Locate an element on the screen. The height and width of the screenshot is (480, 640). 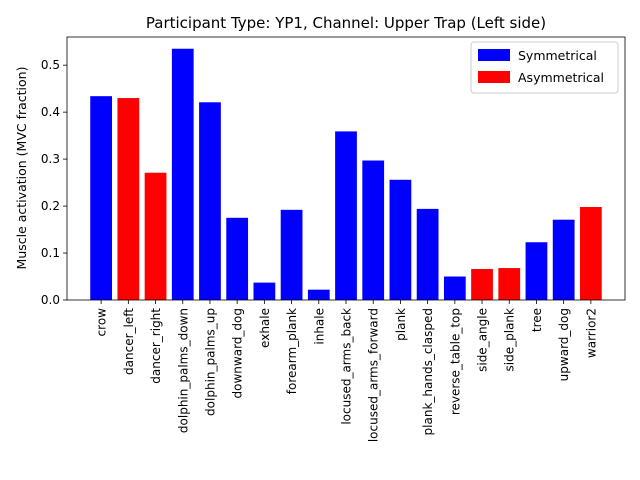
x-tick-label: warrior2 is located at coordinates (591, 333).